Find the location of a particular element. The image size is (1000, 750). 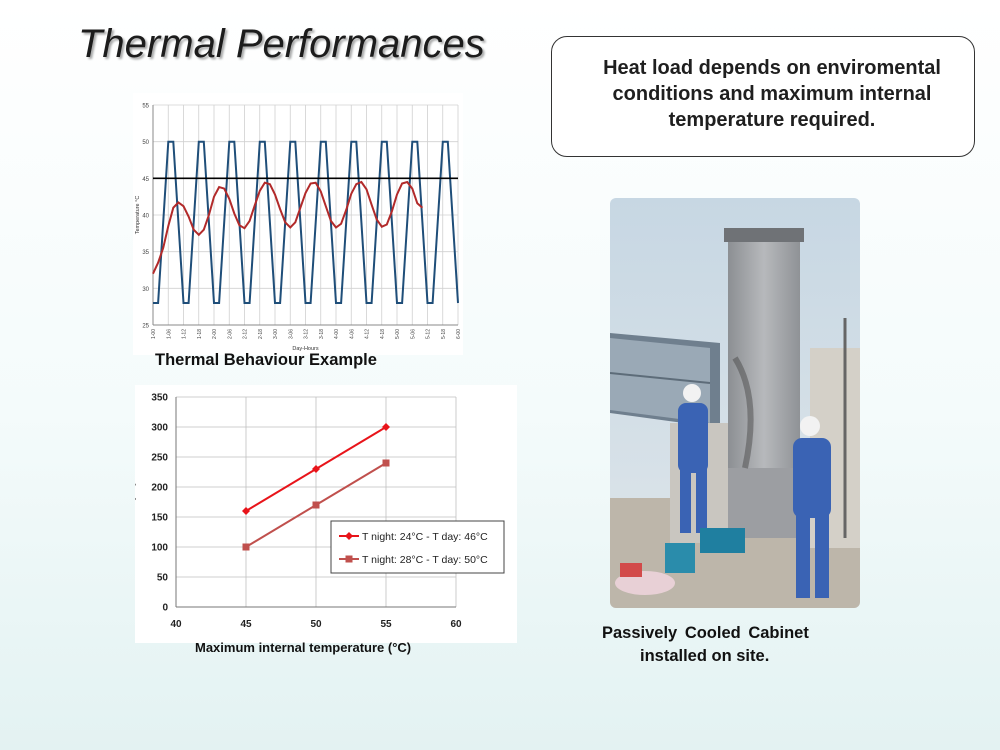

thermal-ytick-label: 35 is located at coordinates (145, 253).